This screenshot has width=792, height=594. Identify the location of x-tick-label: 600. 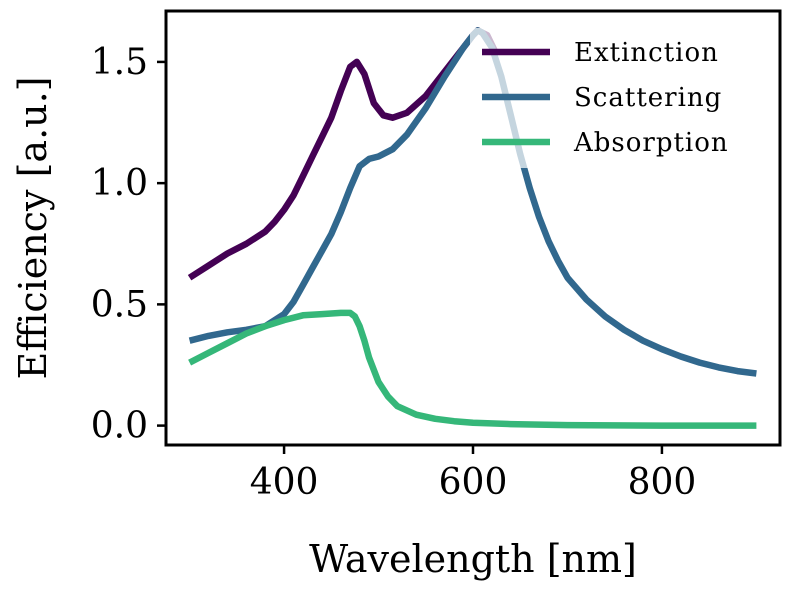
(473, 482).